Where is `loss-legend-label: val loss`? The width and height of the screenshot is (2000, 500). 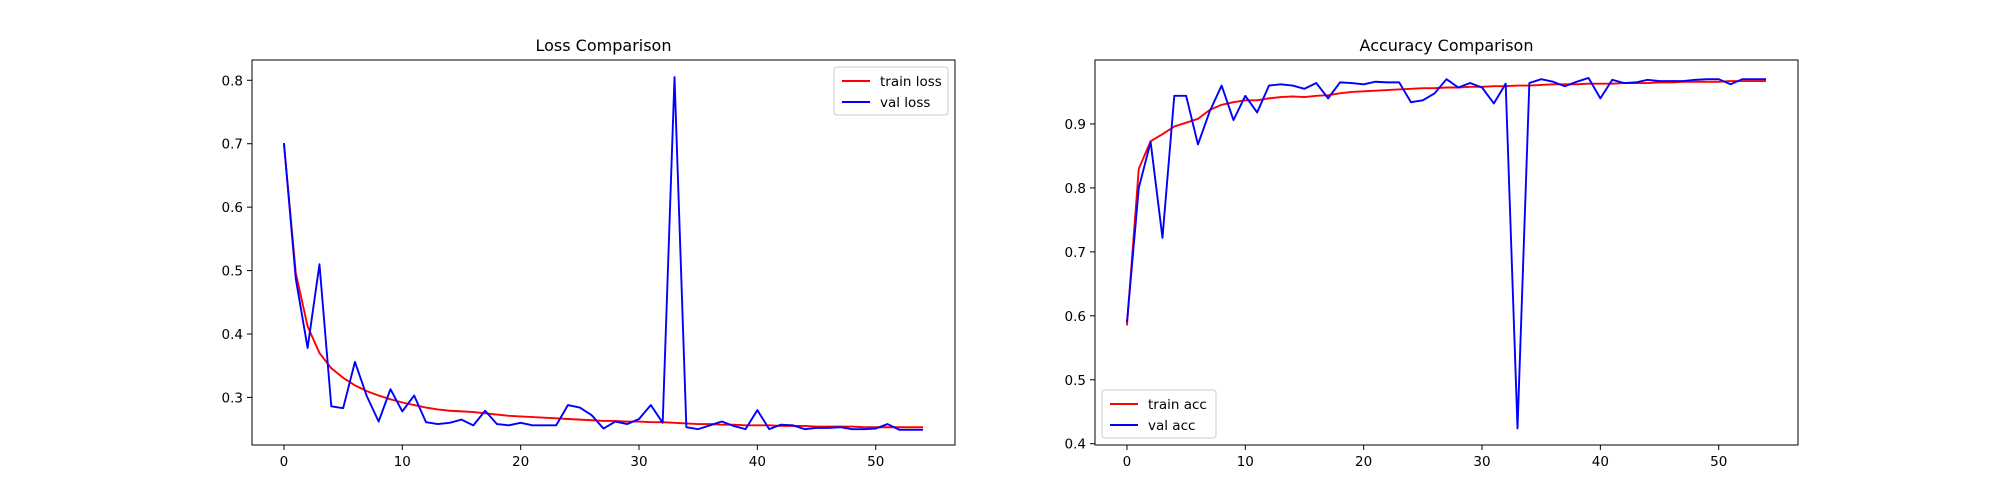
loss-legend-label: val loss is located at coordinates (905, 103).